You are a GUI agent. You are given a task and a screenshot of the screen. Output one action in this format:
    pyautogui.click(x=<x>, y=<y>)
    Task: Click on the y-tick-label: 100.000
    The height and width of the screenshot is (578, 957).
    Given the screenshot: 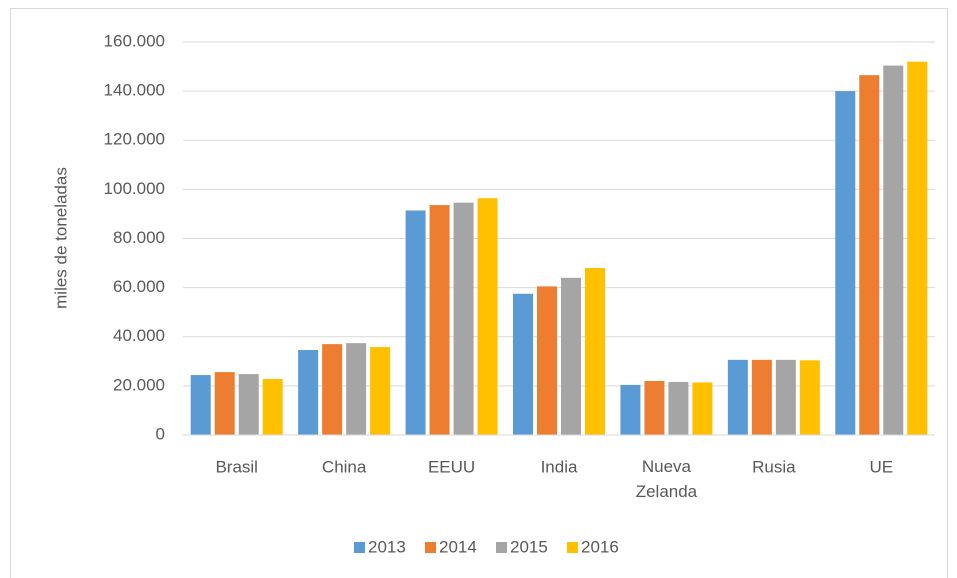 What is the action you would take?
    pyautogui.click(x=134, y=188)
    